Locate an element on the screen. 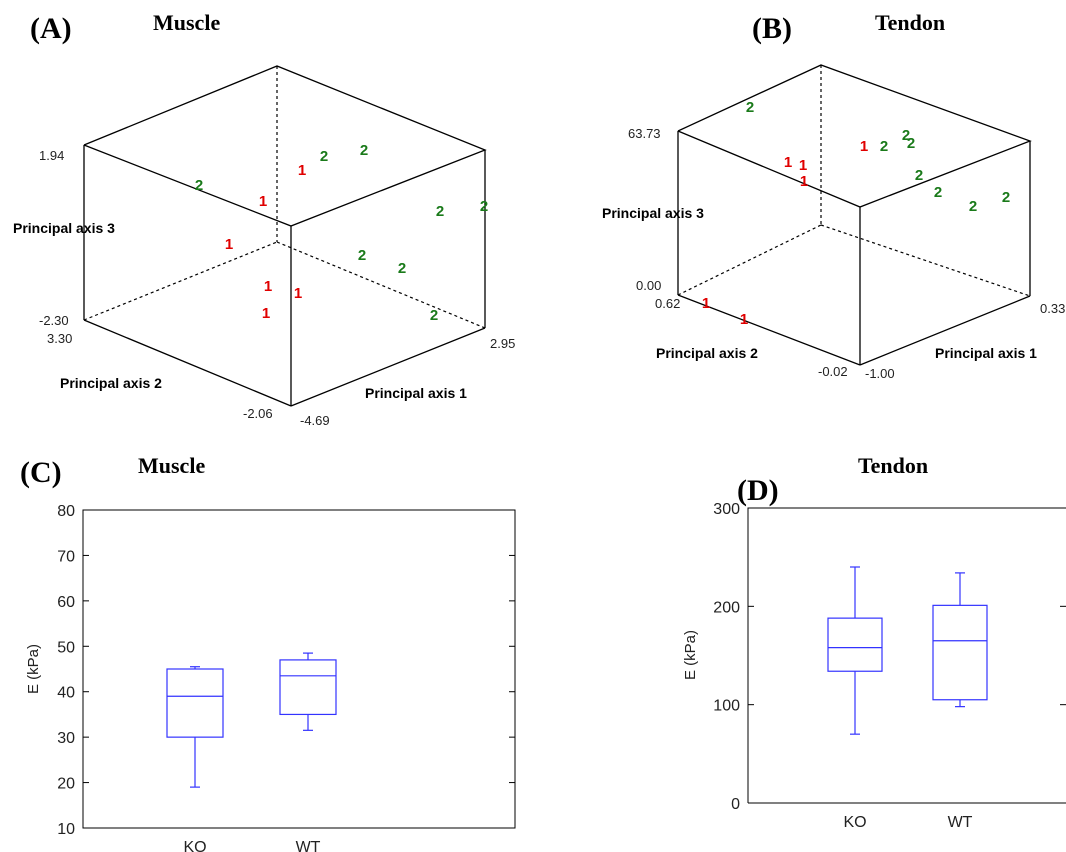 This screenshot has height=852, width=1066. panel-b-x-label: Principal axis 1 is located at coordinates (986, 353).